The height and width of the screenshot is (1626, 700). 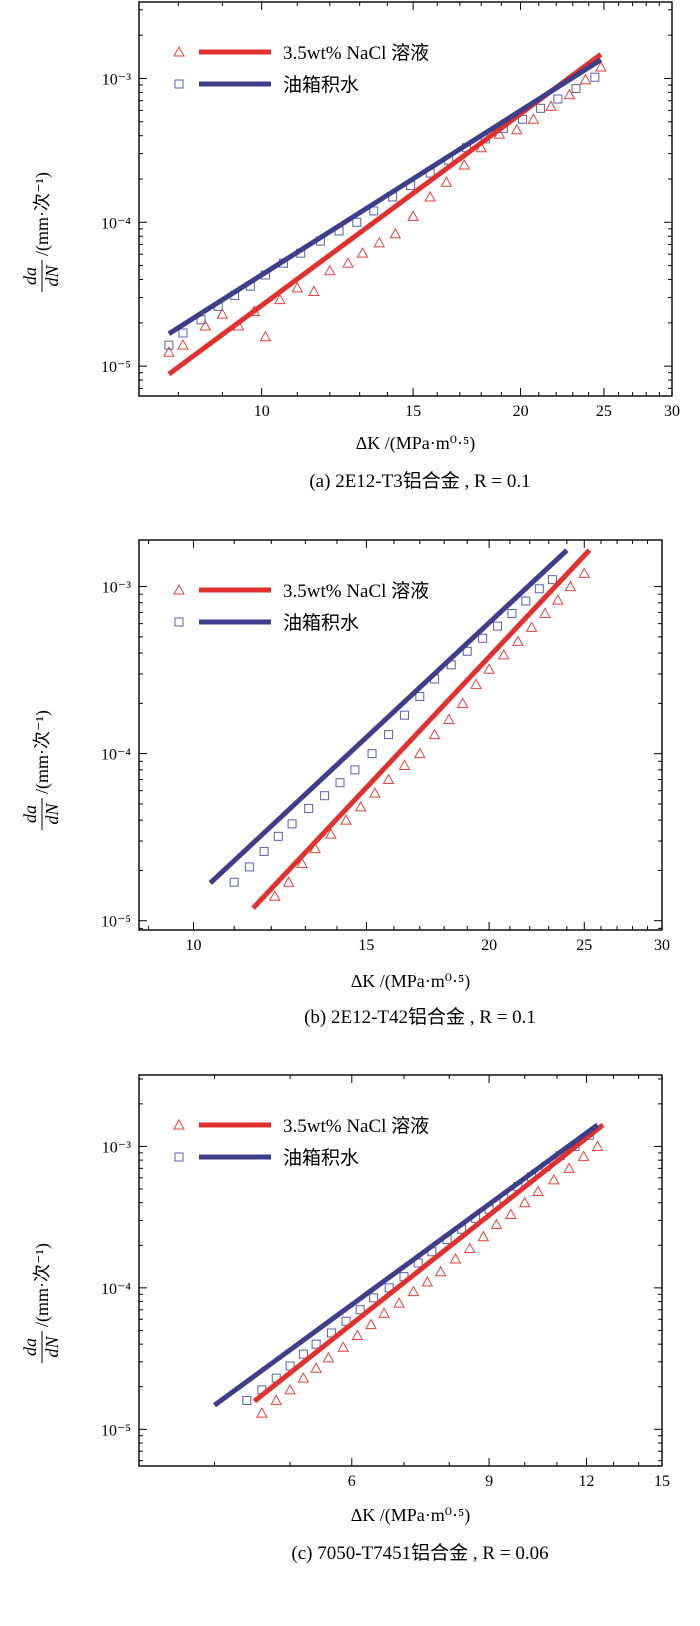 What do you see at coordinates (413, 411) in the screenshot?
I see `x-tick-label: 15` at bounding box center [413, 411].